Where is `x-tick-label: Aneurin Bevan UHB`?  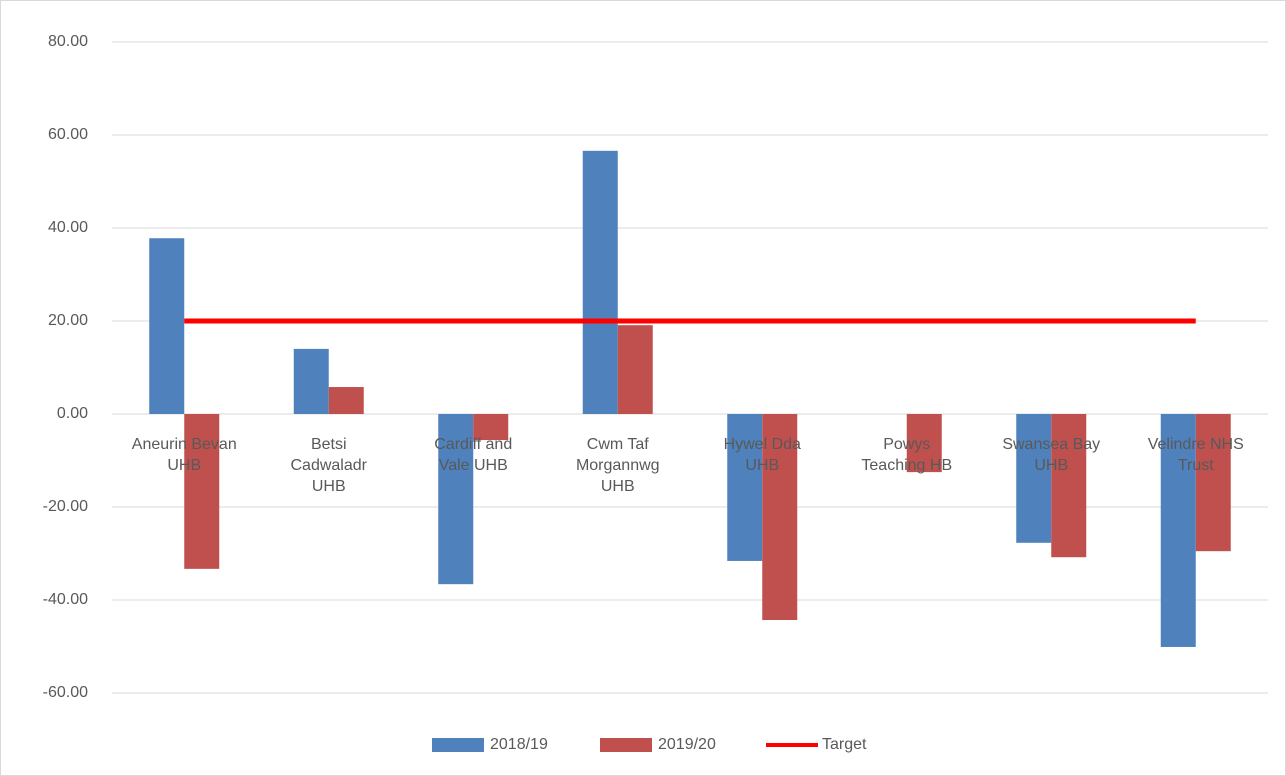
x-tick-label: Aneurin Bevan UHB is located at coordinates (184, 455).